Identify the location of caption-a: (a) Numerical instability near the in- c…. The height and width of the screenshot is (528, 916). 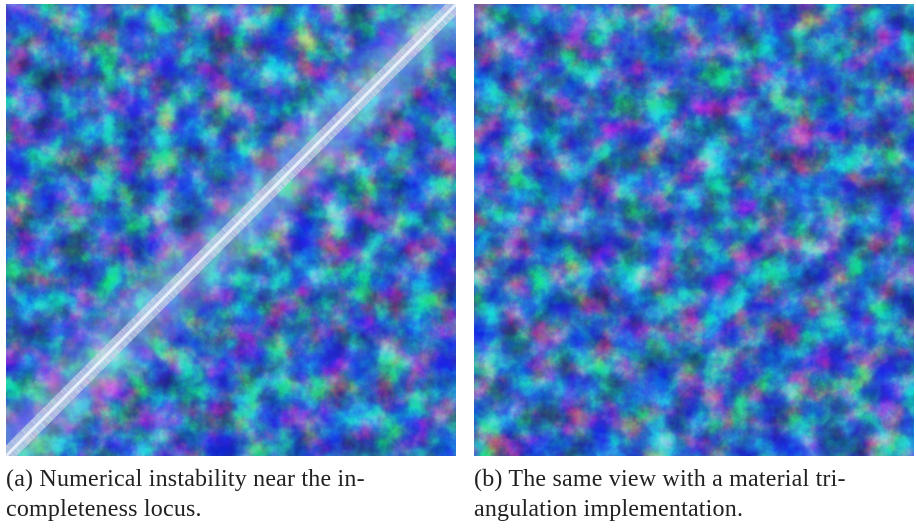
(231, 494).